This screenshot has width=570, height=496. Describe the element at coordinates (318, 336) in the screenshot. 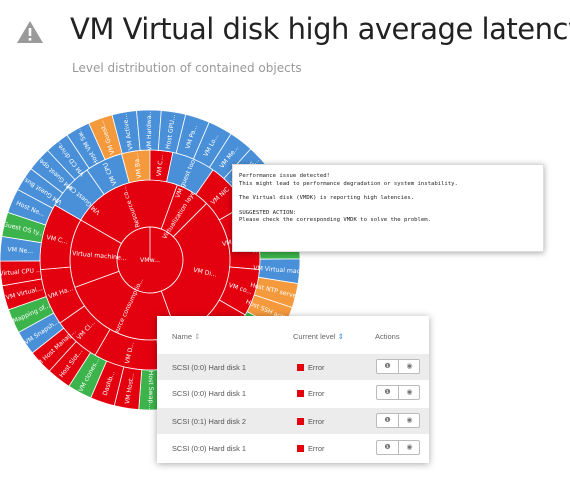

I see `column-current-level: Current level ⇕` at that location.